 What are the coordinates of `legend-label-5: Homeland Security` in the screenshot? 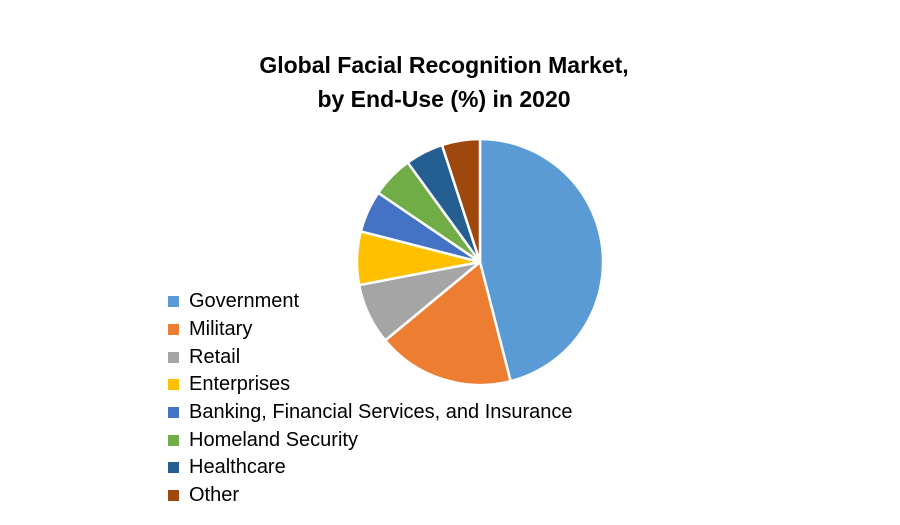 It's located at (273, 439).